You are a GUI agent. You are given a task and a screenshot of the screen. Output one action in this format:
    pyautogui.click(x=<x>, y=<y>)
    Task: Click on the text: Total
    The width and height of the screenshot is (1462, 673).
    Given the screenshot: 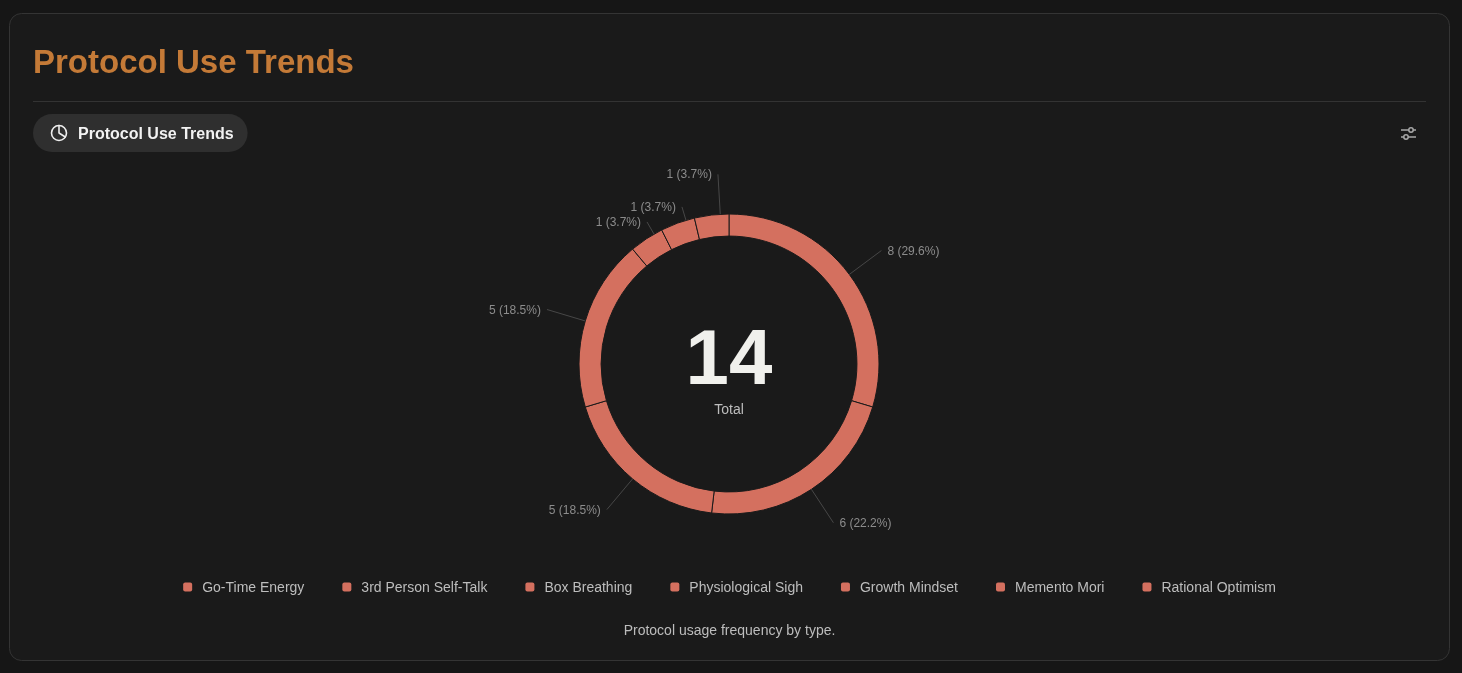 What is the action you would take?
    pyautogui.click(x=729, y=409)
    